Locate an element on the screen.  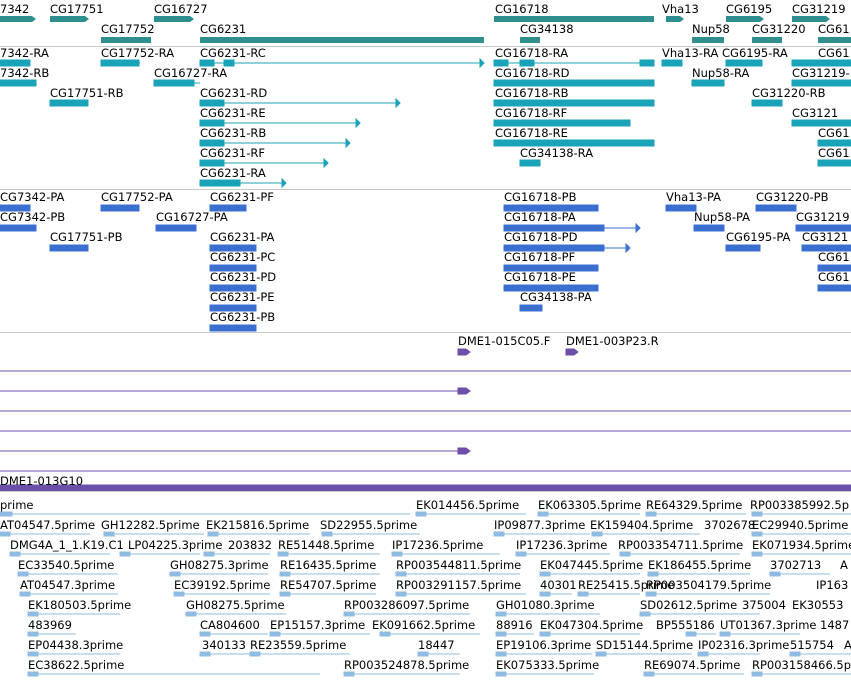
protein-label: CG6195-PA is located at coordinates (758, 237).